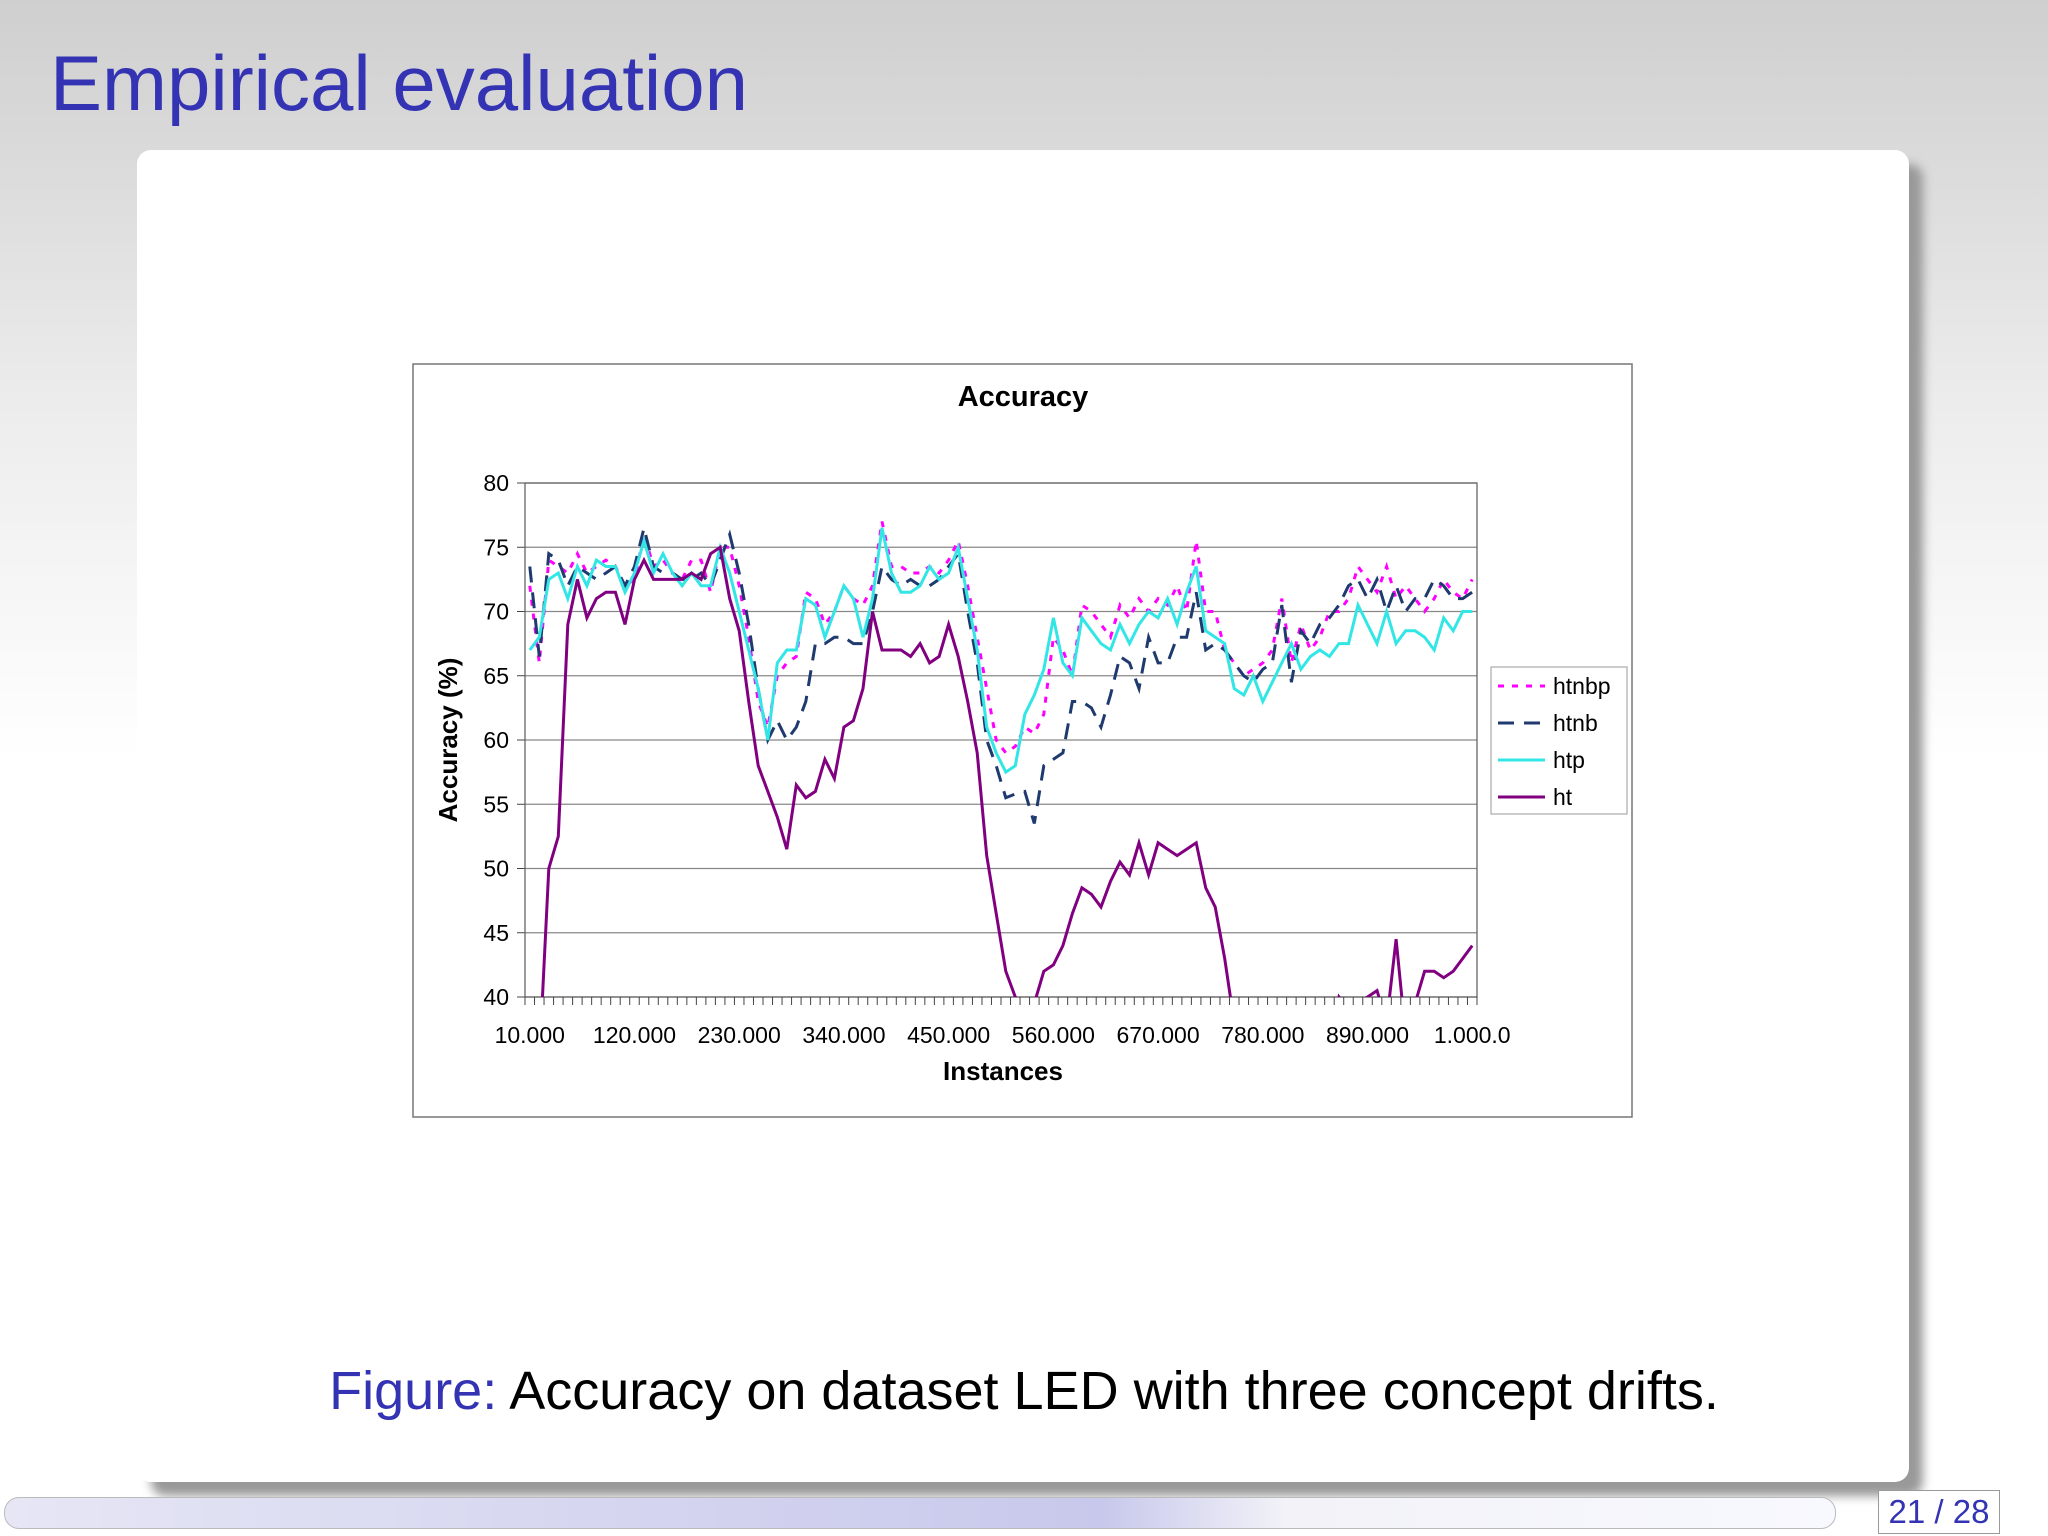 Image resolution: width=2048 pixels, height=1536 pixels. Describe the element at coordinates (1569, 760) in the screenshot. I see `legend-label: htp` at that location.